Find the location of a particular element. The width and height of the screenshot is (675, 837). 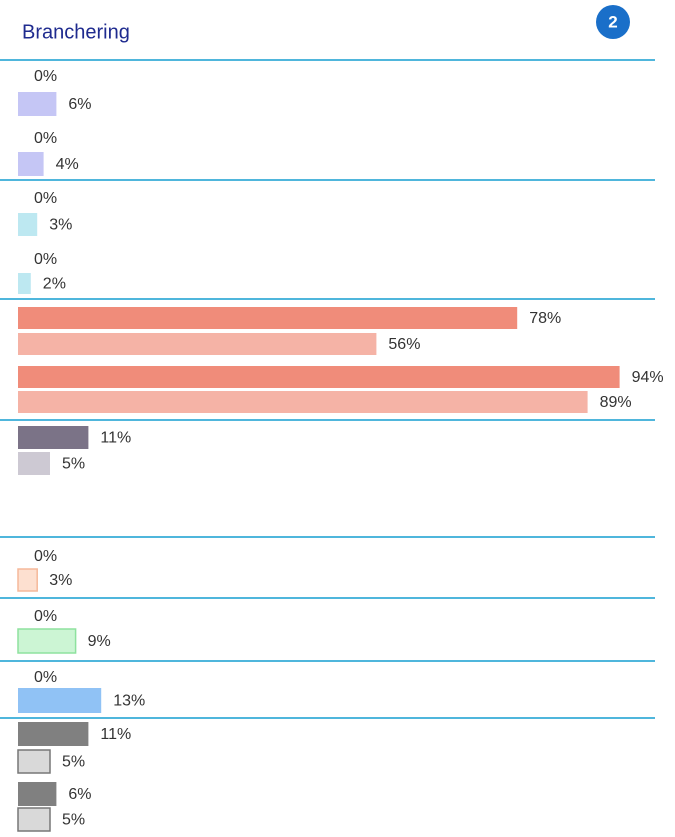

section-title: Branchering is located at coordinates (76, 32).